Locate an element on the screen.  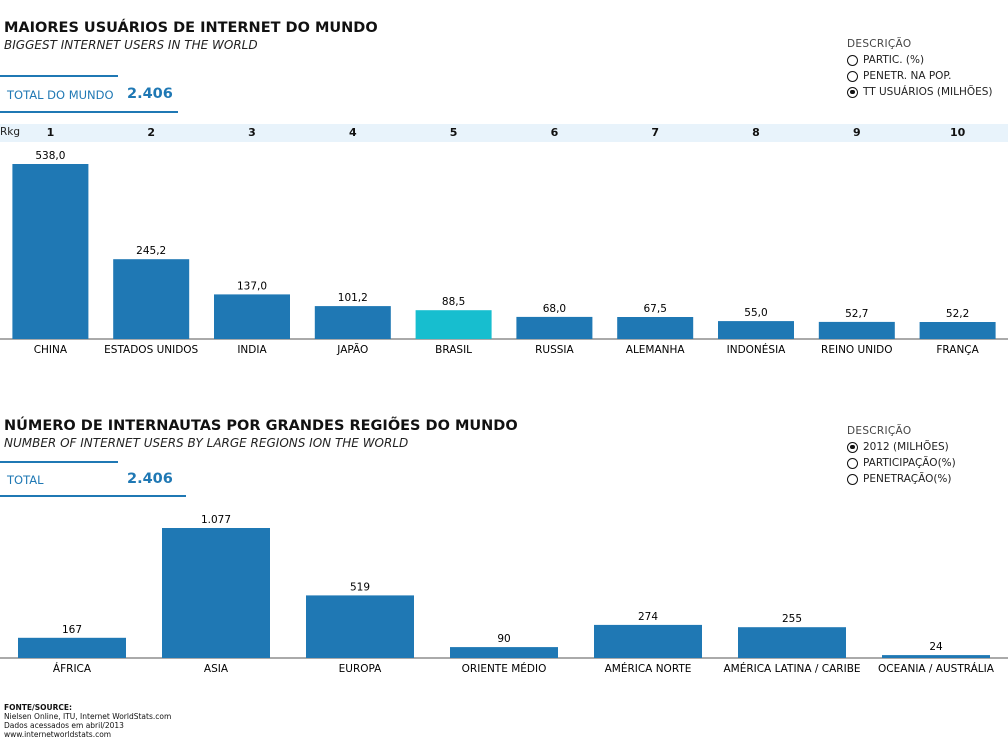
value-label: 90 is located at coordinates (503, 639).